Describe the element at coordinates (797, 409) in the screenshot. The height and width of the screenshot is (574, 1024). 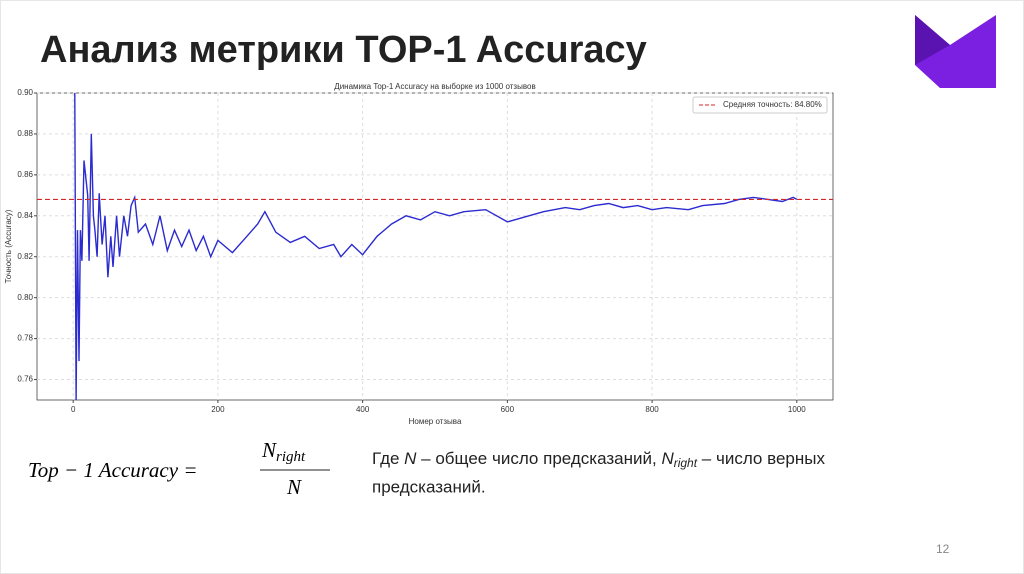
I see `x-tick-label: 1000` at that location.